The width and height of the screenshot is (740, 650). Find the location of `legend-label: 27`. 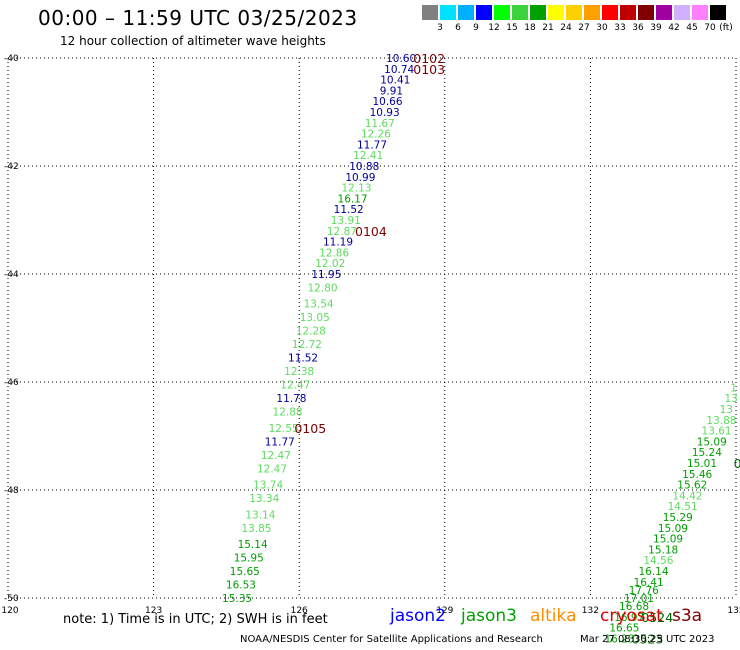

legend-label: 27 is located at coordinates (584, 28).